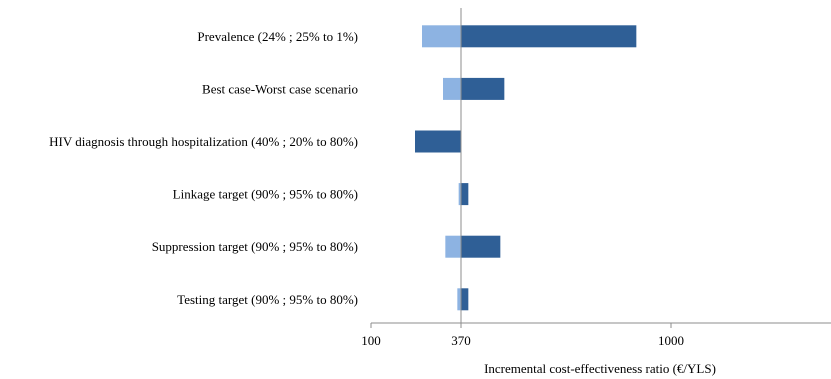 The height and width of the screenshot is (379, 831). Describe the element at coordinates (671, 340) in the screenshot. I see `x-tick-label-1000: 1000` at that location.